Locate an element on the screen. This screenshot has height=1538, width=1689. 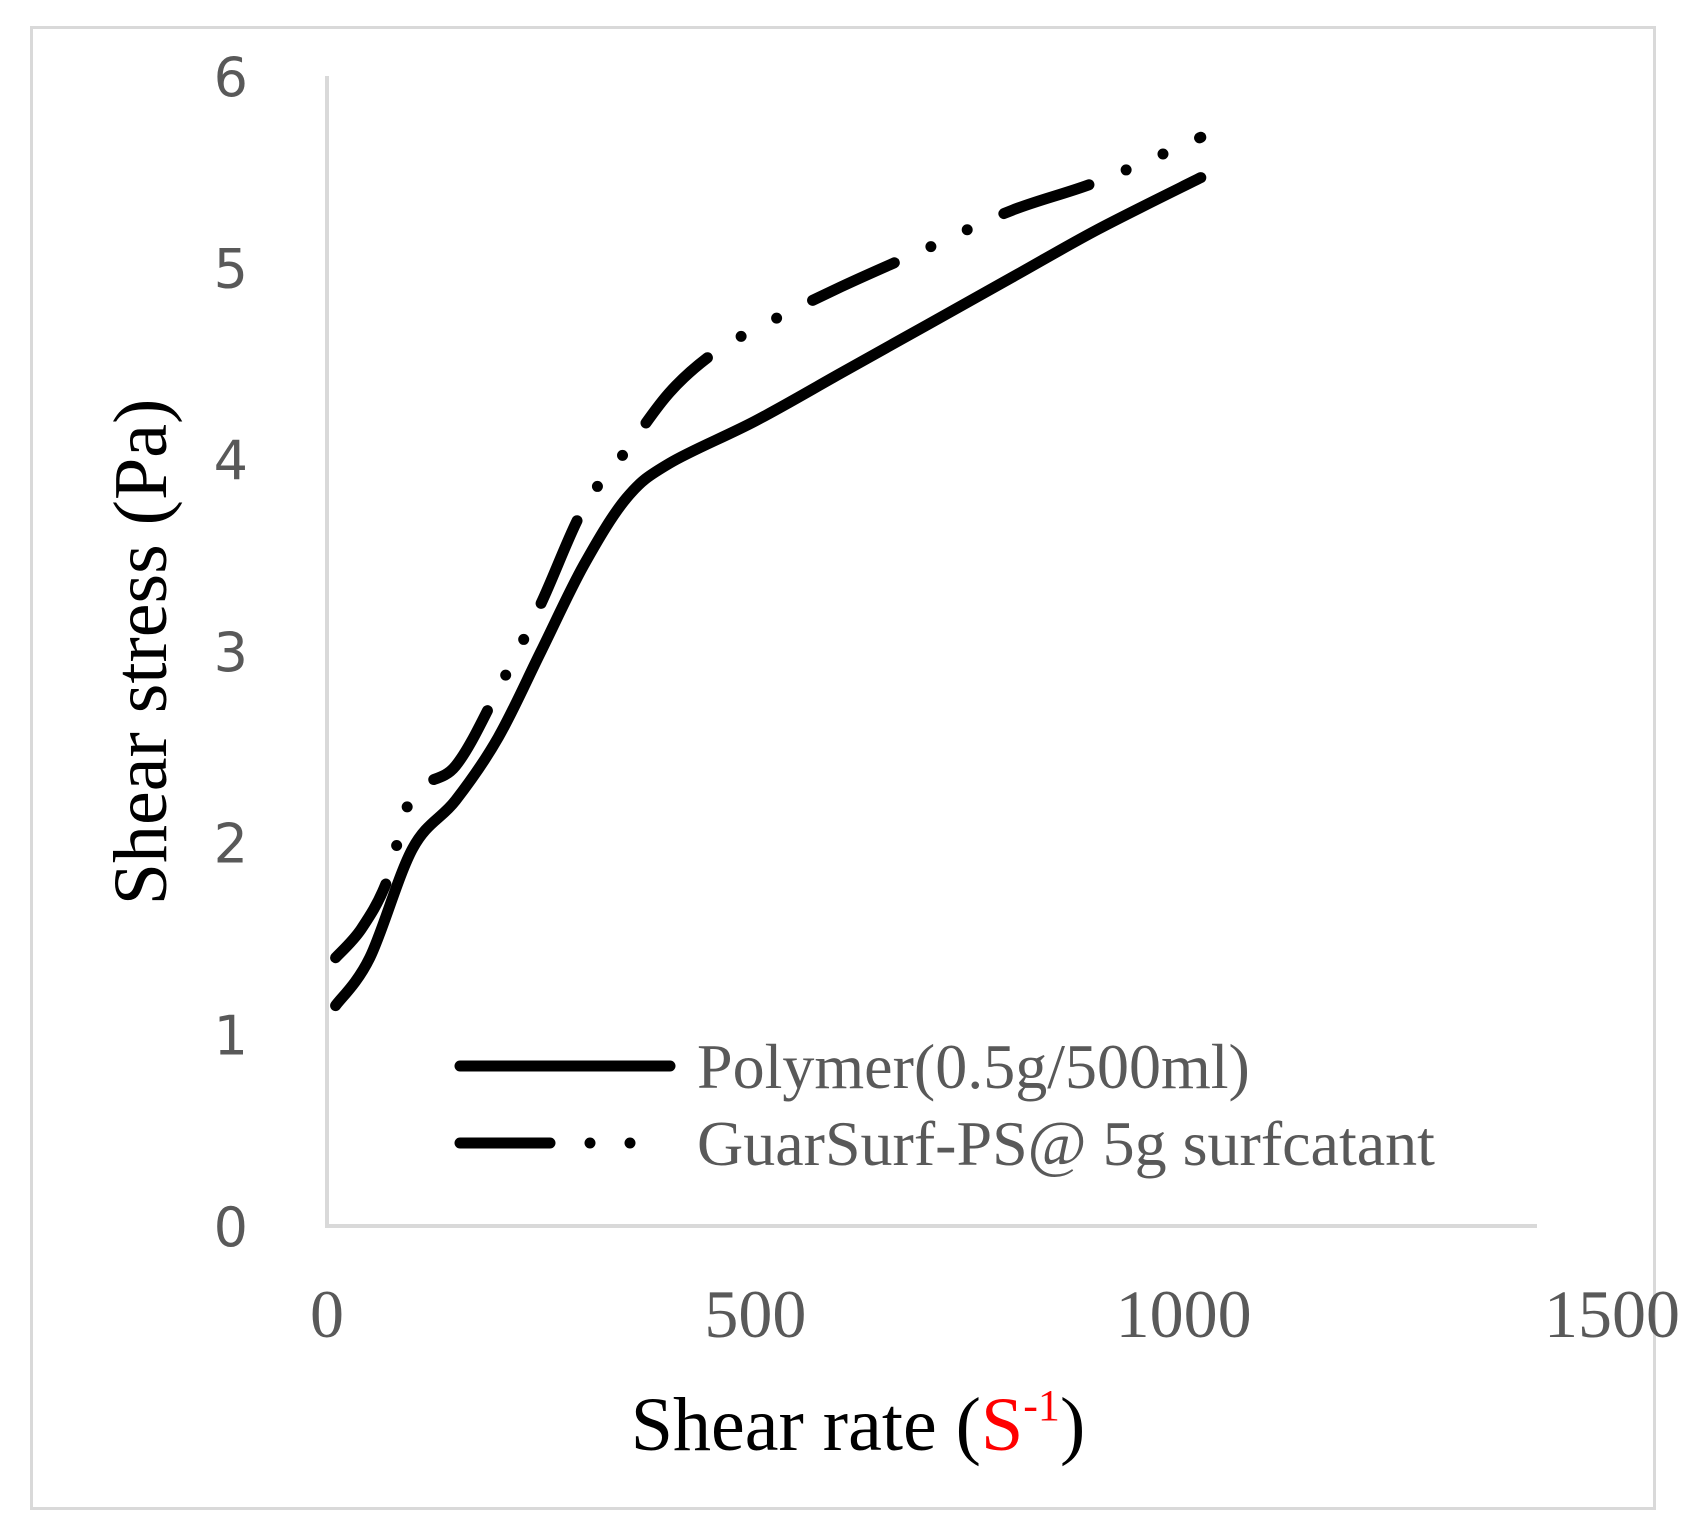
y-tick-label: 5 is located at coordinates (231, 269).